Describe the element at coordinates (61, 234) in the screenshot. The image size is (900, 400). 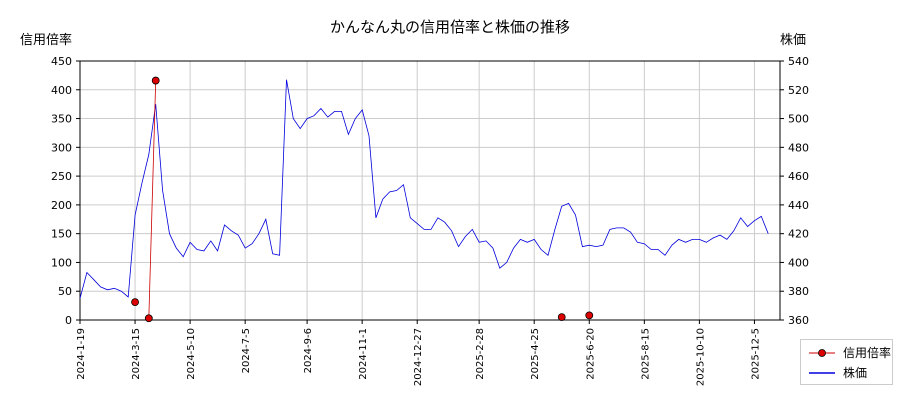
I see `y-tick-label-left: 150` at that location.